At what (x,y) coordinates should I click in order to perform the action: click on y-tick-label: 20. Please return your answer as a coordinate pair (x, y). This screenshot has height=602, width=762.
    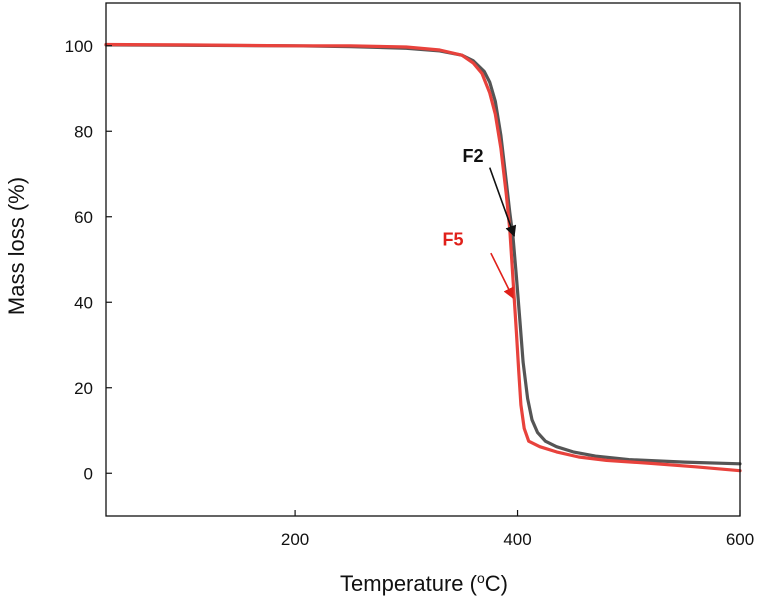
    Looking at the image, I should click on (83, 388).